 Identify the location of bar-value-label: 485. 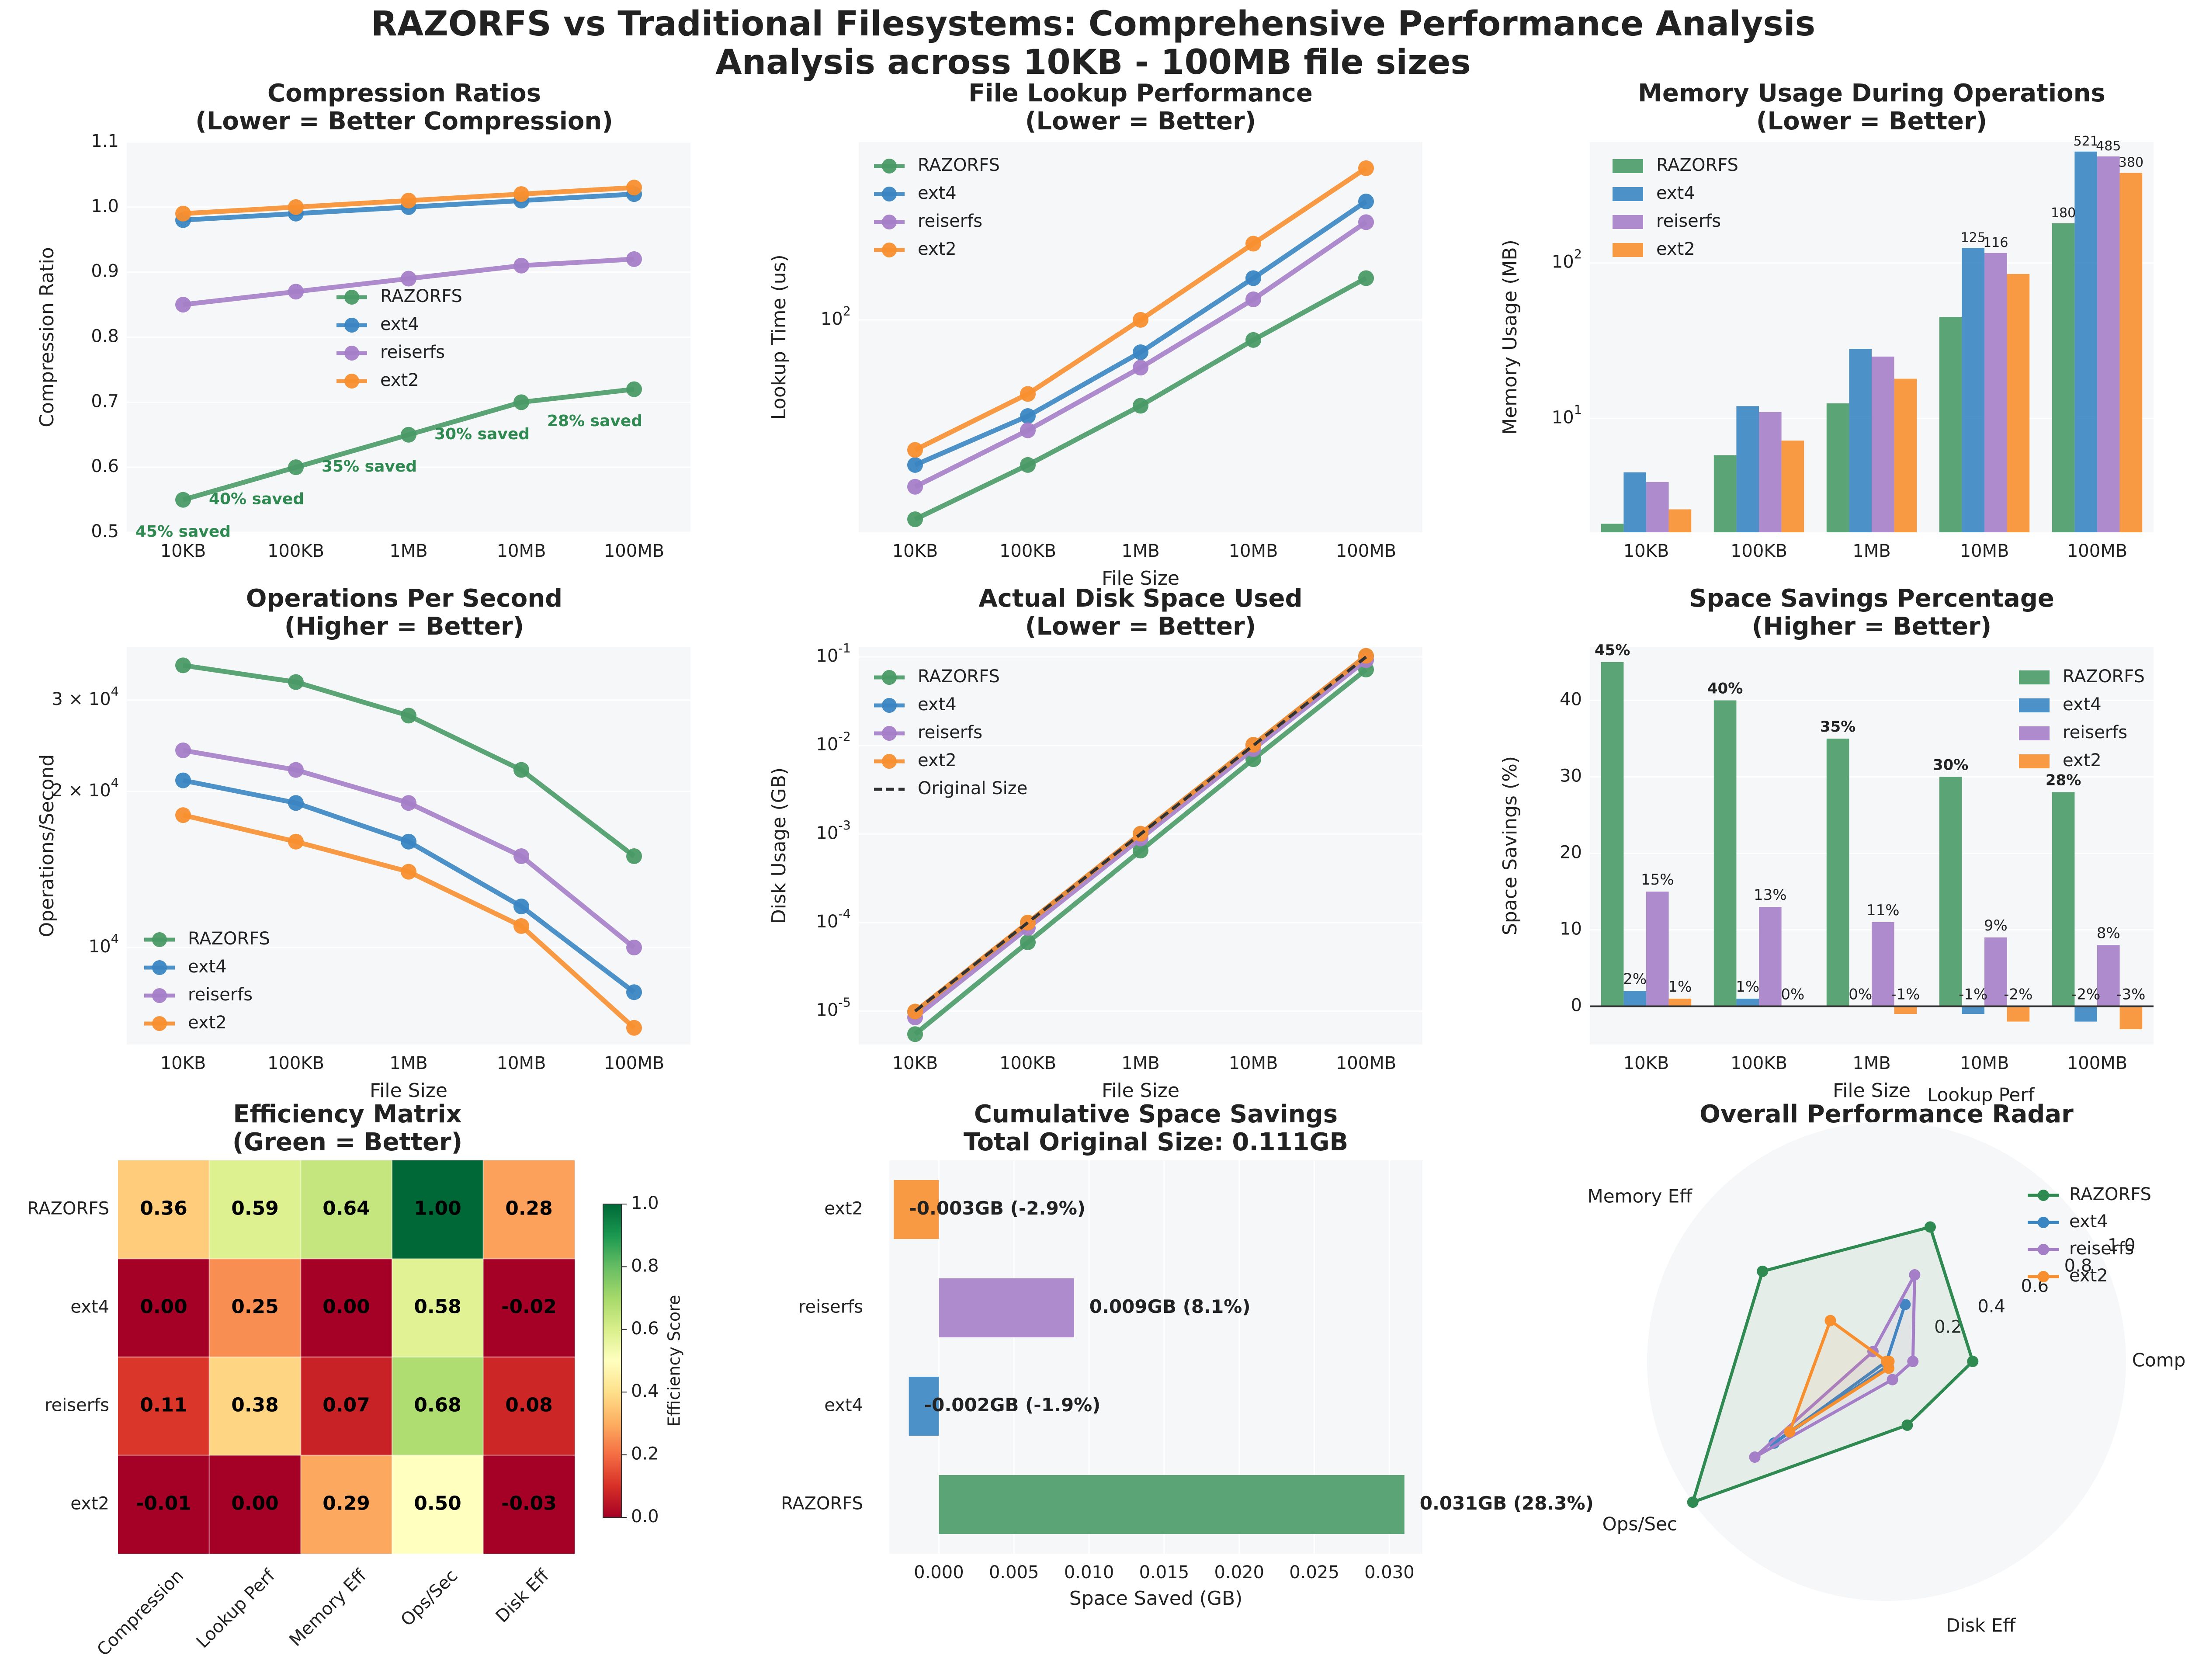
(2108, 146).